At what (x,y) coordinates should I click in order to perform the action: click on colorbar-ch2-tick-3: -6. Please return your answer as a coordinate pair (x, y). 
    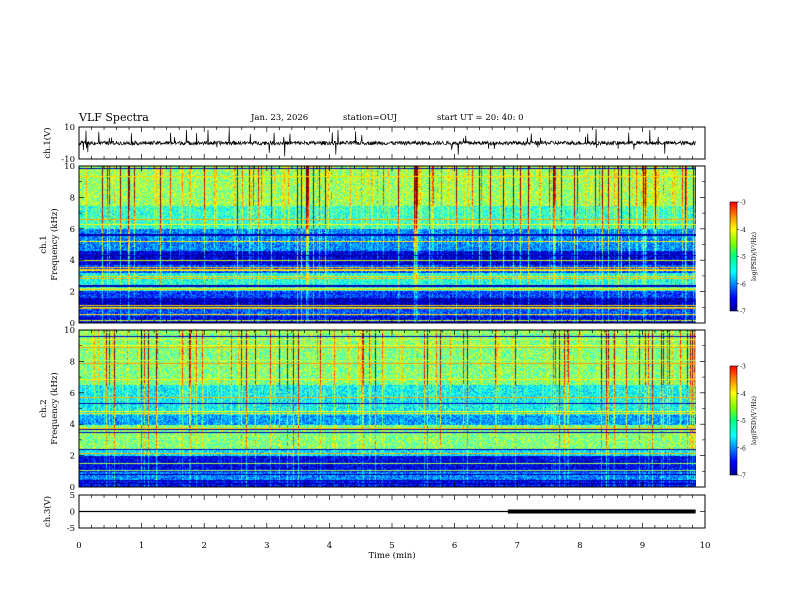
    Looking at the image, I should click on (743, 448).